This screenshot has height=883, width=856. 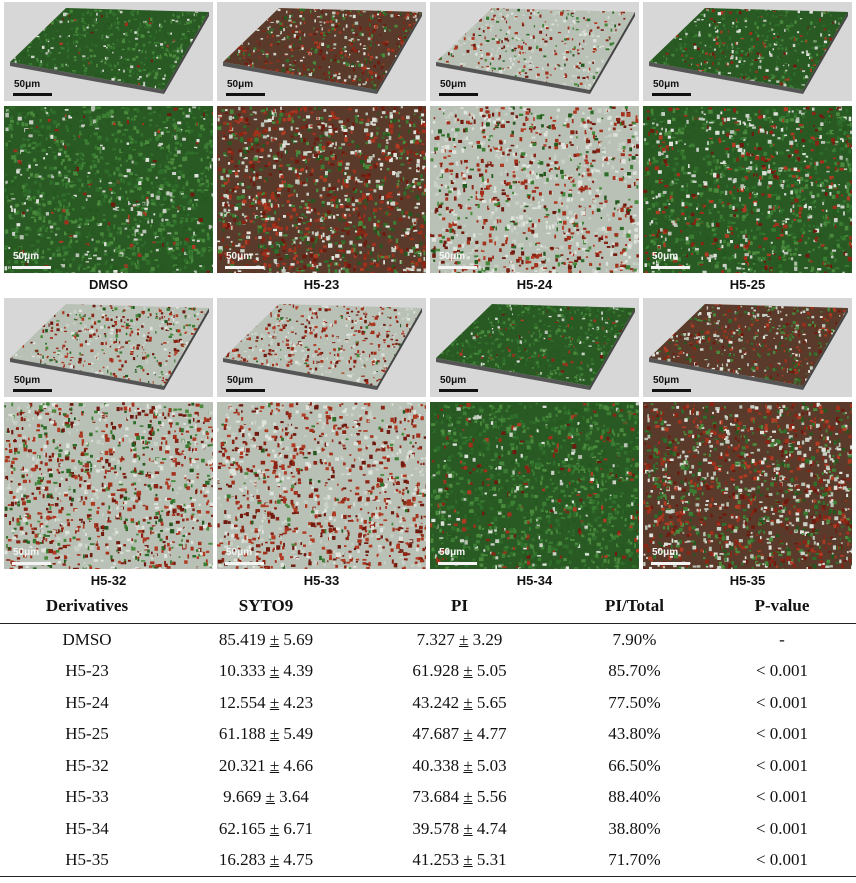 What do you see at coordinates (634, 639) in the screenshot?
I see `pi-total-cell: 7.90%` at bounding box center [634, 639].